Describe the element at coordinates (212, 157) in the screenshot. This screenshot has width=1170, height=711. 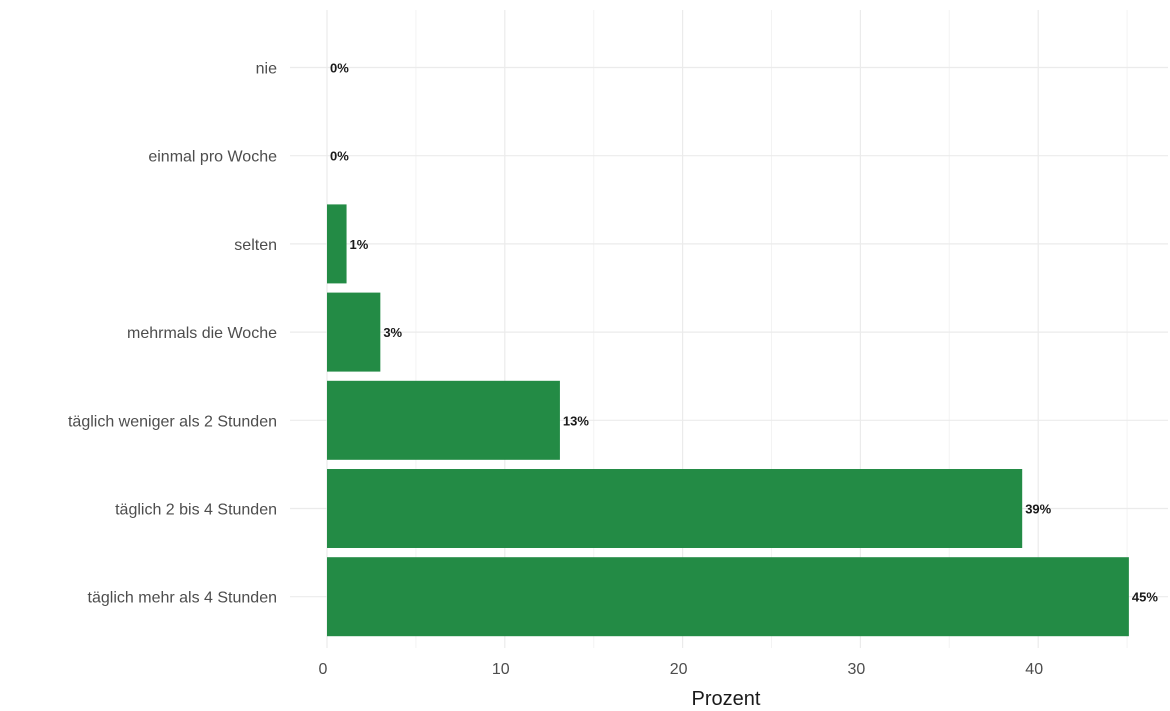
I see `category-label: einmal pro Woche` at that location.